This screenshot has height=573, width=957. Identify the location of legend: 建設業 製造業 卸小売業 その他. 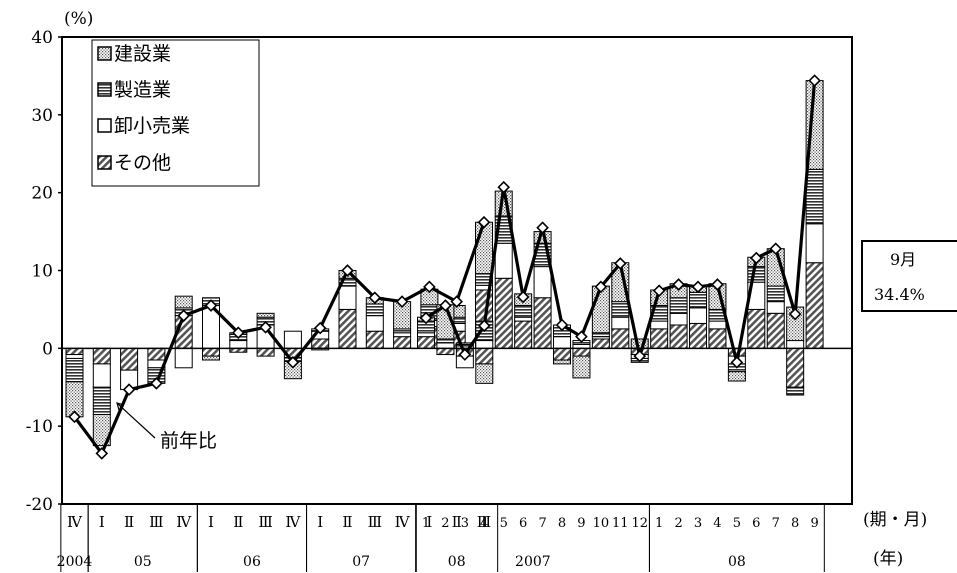
(175, 113).